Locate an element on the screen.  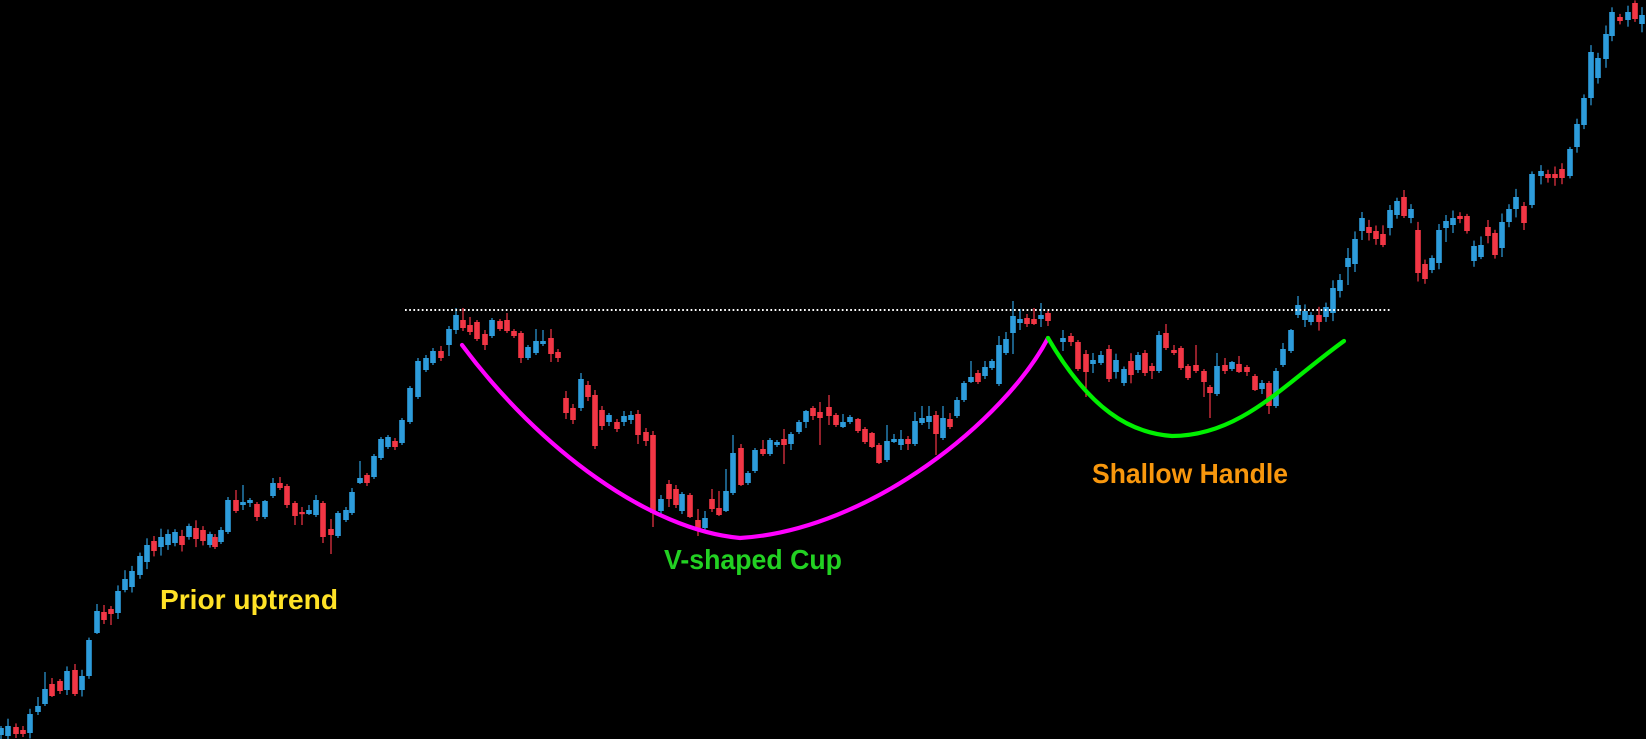
svg-text: Shallow Handle is located at coordinates (1190, 473).